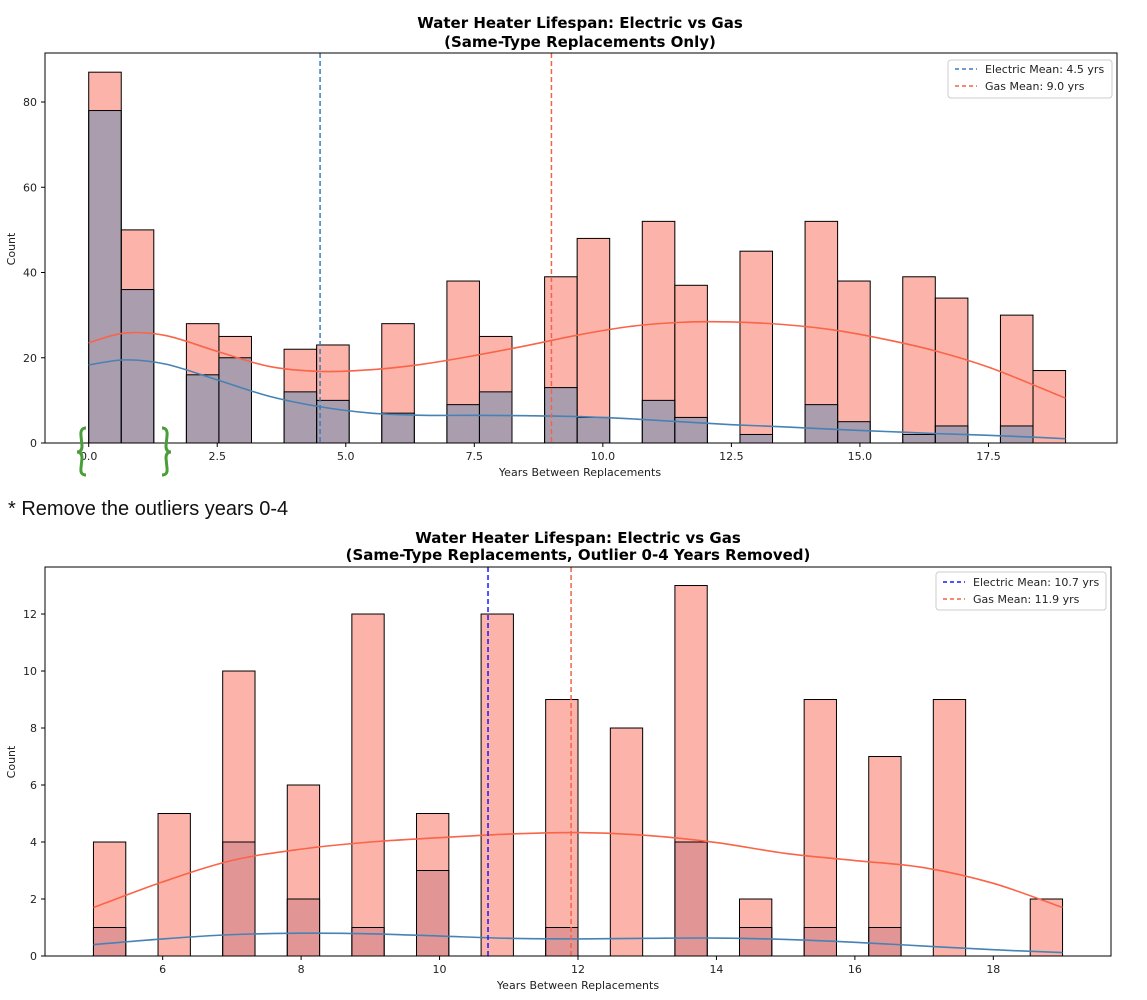 The height and width of the screenshot is (1000, 1147). Describe the element at coordinates (988, 456) in the screenshot. I see `chart1-xtick-label: 17.5` at that location.